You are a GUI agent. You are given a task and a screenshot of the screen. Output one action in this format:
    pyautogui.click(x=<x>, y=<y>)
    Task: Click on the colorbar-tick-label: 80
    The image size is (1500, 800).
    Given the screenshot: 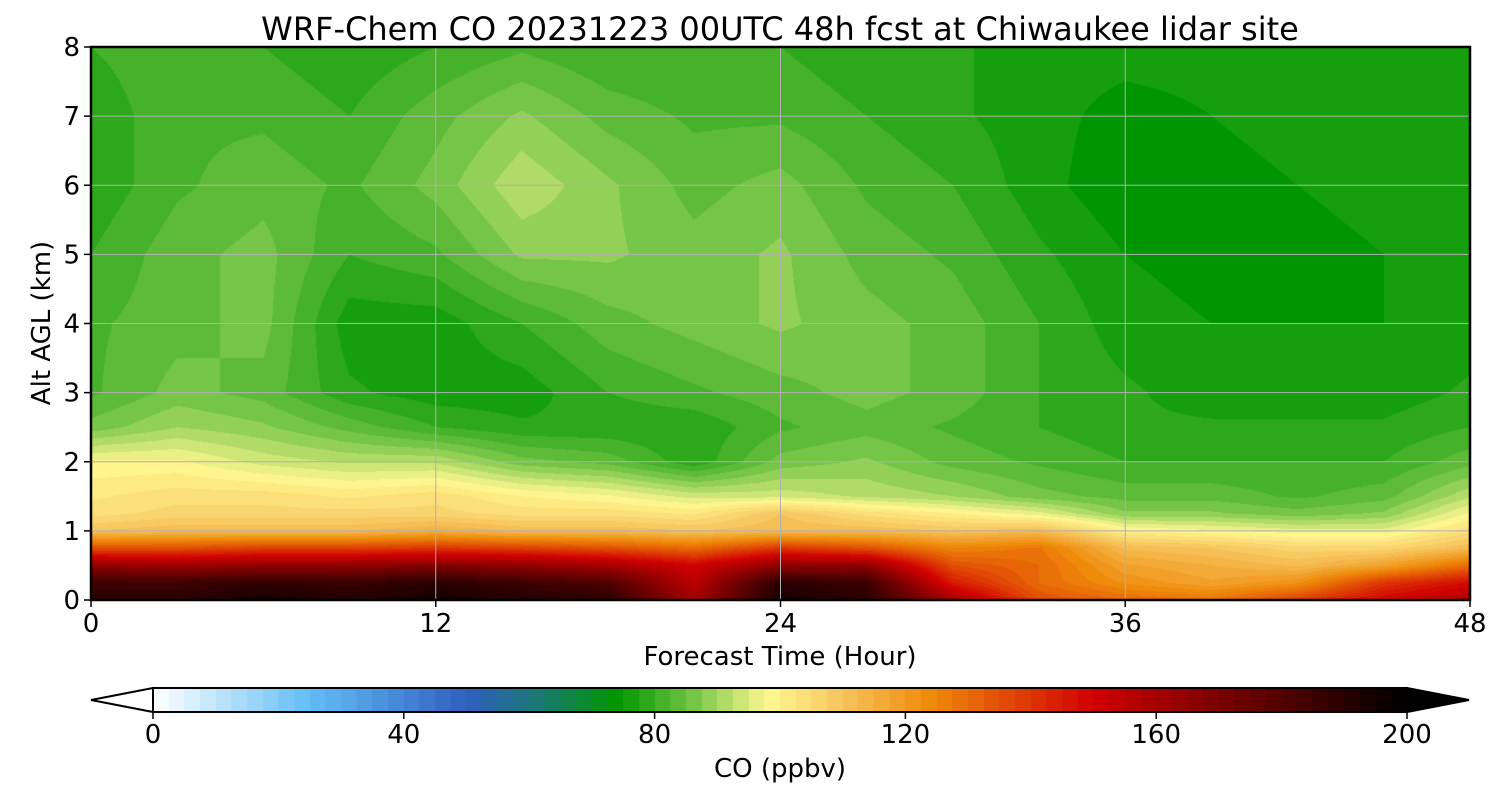 What is the action you would take?
    pyautogui.click(x=654, y=735)
    